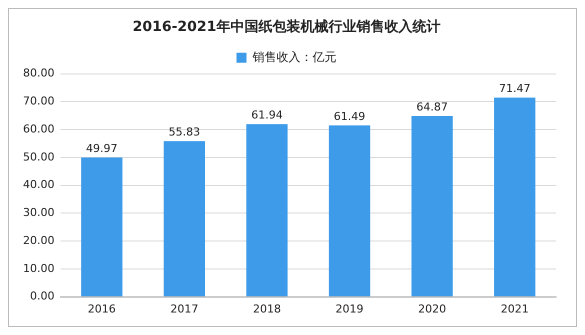 This screenshot has width=585, height=335. What do you see at coordinates (38, 268) in the screenshot?
I see `y-tick-label: 10.00` at bounding box center [38, 268].